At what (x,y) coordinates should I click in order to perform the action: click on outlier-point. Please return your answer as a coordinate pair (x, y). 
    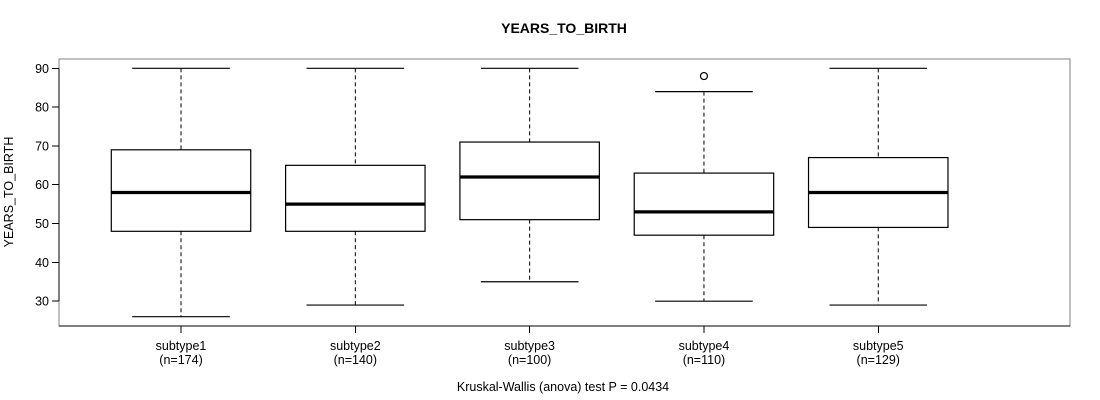
    Looking at the image, I should click on (704, 76).